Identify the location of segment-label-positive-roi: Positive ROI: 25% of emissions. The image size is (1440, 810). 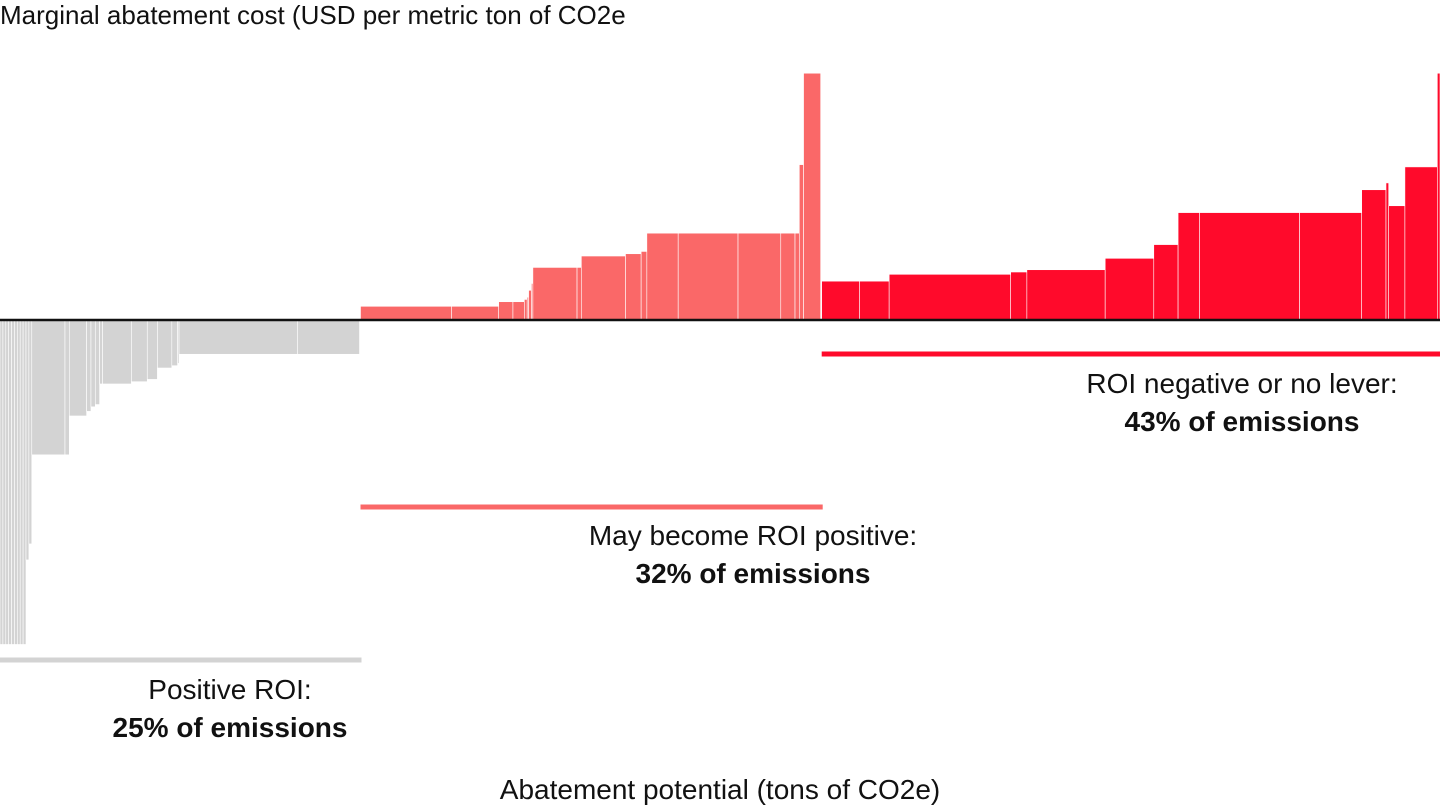
(230, 709).